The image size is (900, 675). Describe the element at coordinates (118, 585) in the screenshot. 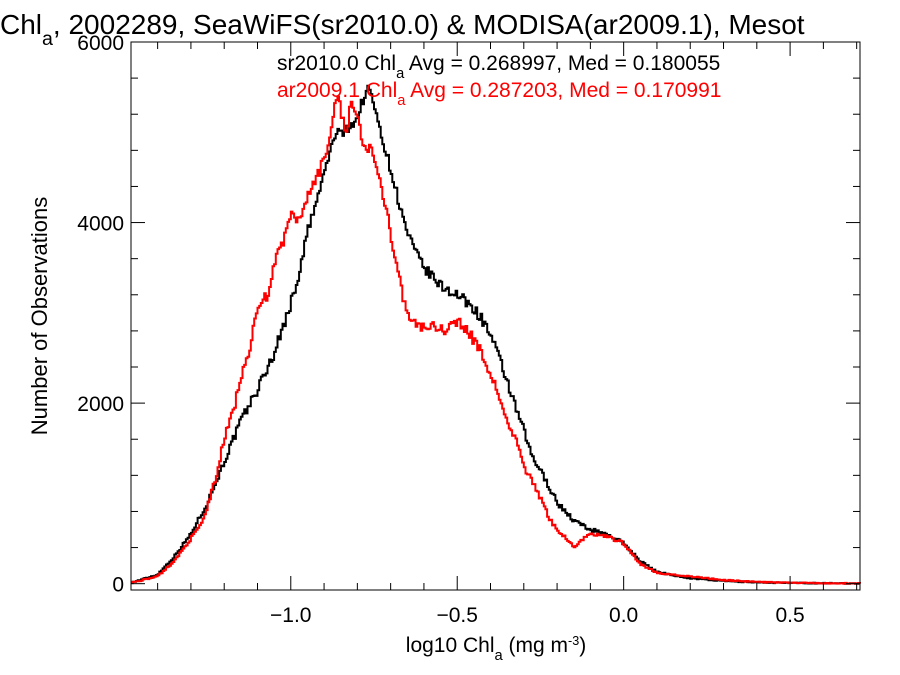

I see `y-tick-label: 0` at that location.